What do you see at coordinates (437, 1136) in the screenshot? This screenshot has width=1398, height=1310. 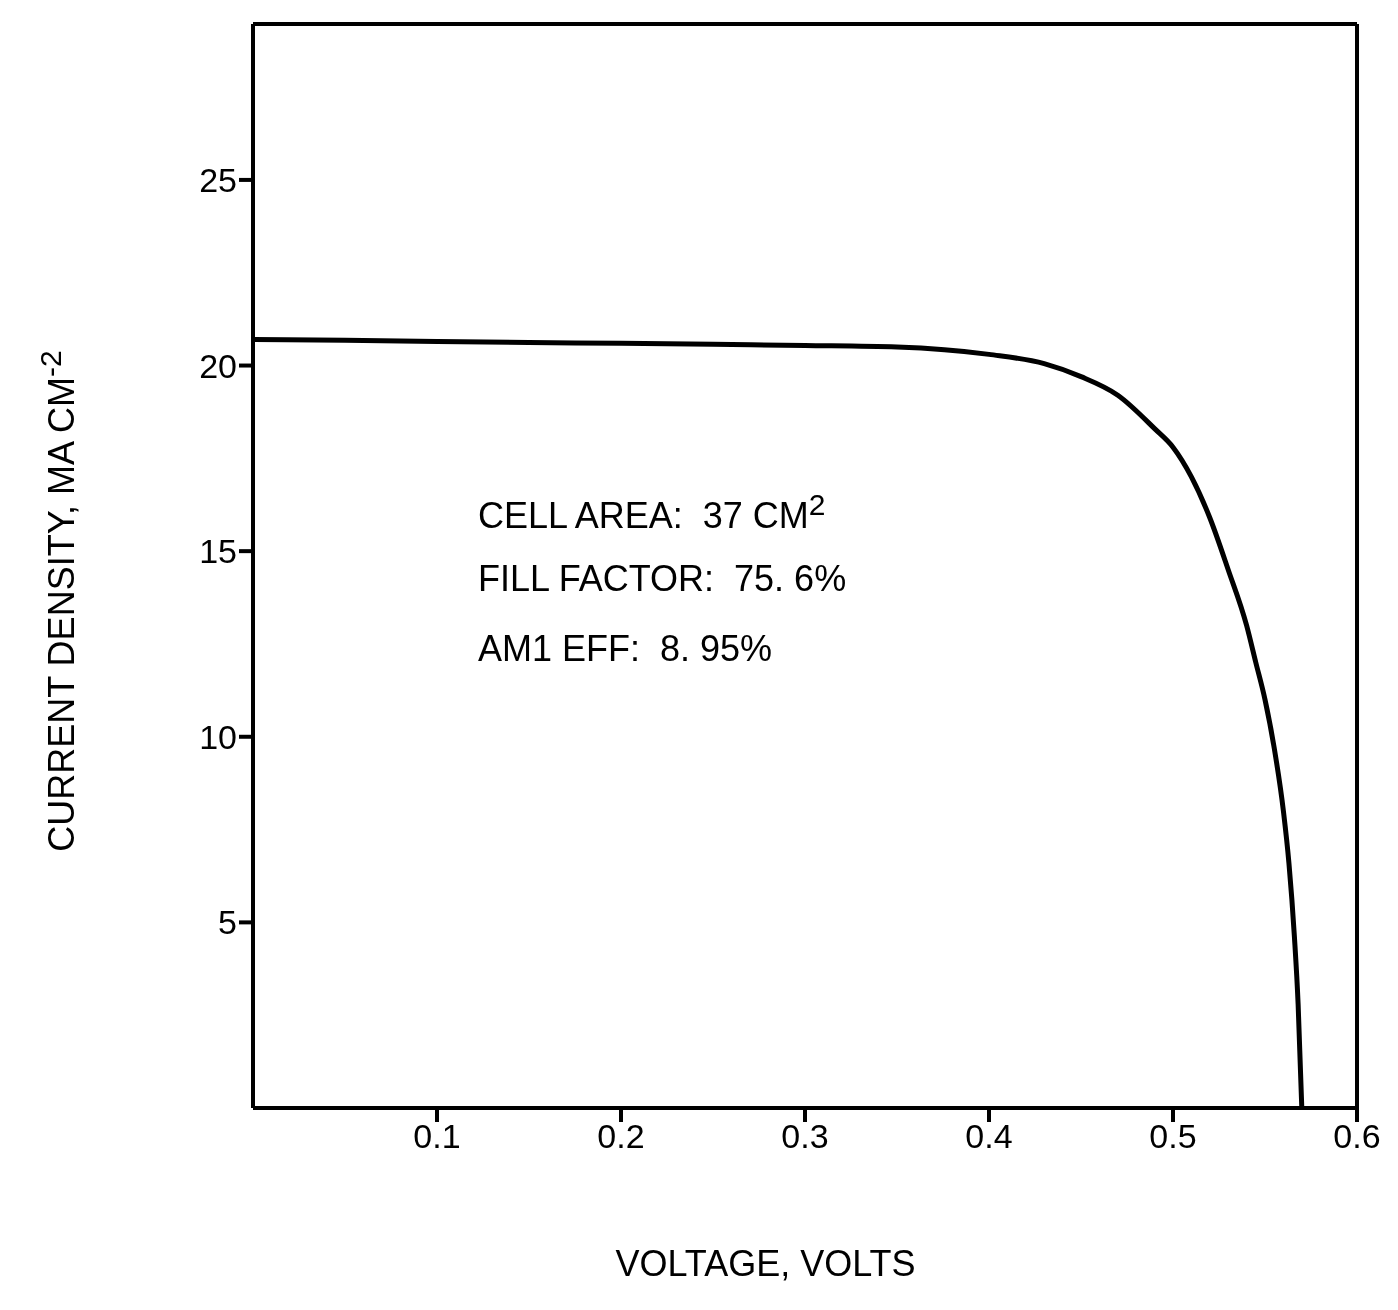 I see `x-tick-label: 0.1` at bounding box center [437, 1136].